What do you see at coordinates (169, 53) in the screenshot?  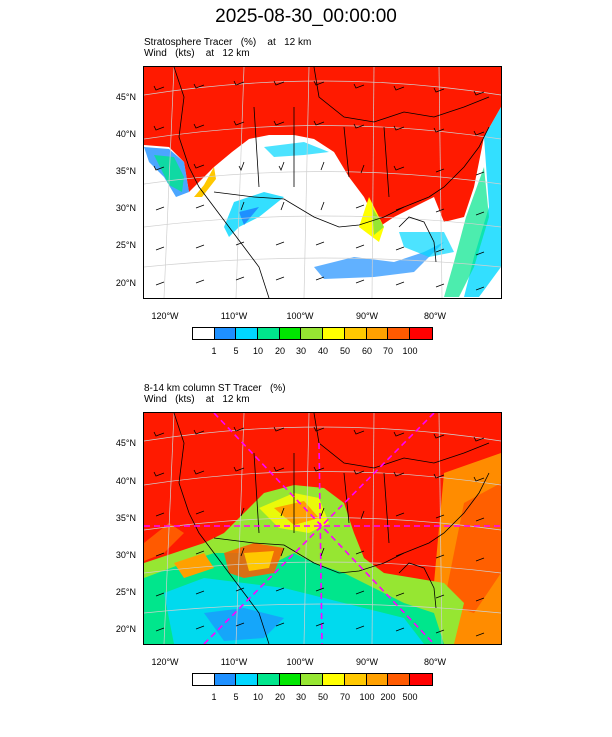 I see `panel-top-wind-label: Wind (kts)` at bounding box center [169, 53].